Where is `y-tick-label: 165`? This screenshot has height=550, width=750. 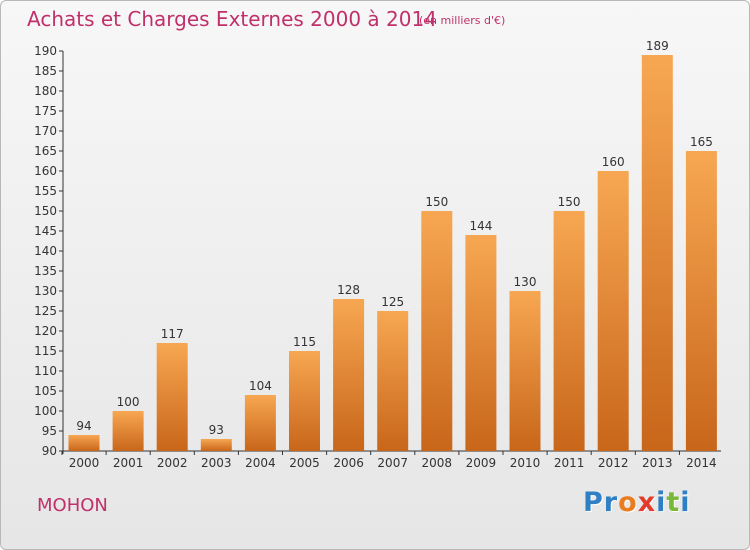
y-tick-label: 165 is located at coordinates (45, 151).